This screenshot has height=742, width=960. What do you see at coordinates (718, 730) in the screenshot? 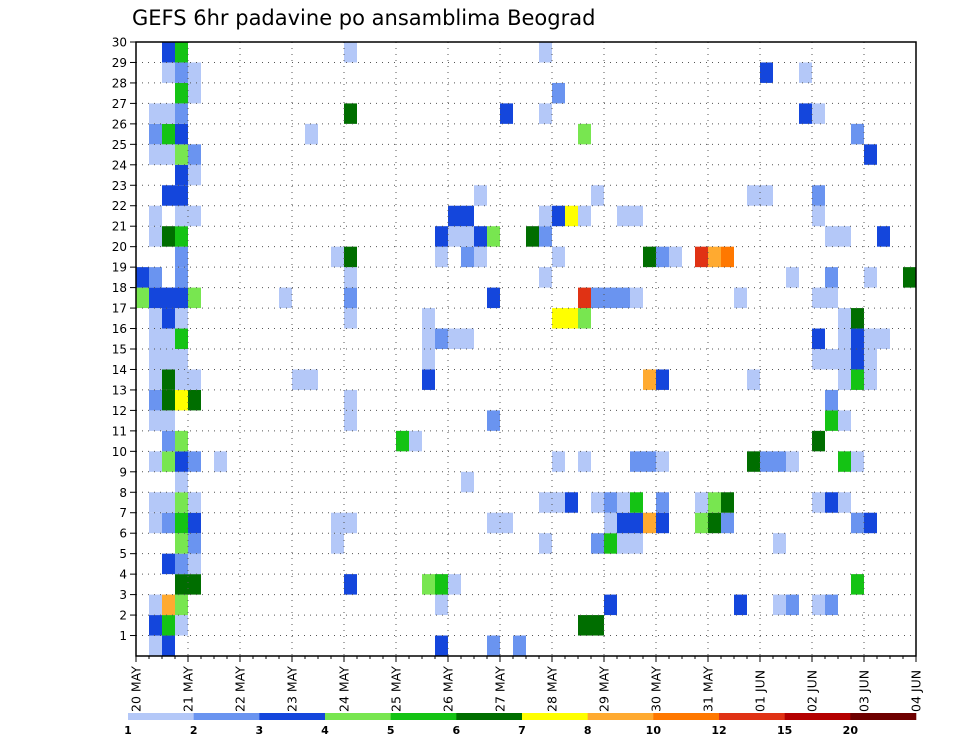
I see `legend-label: 12` at bounding box center [718, 730].